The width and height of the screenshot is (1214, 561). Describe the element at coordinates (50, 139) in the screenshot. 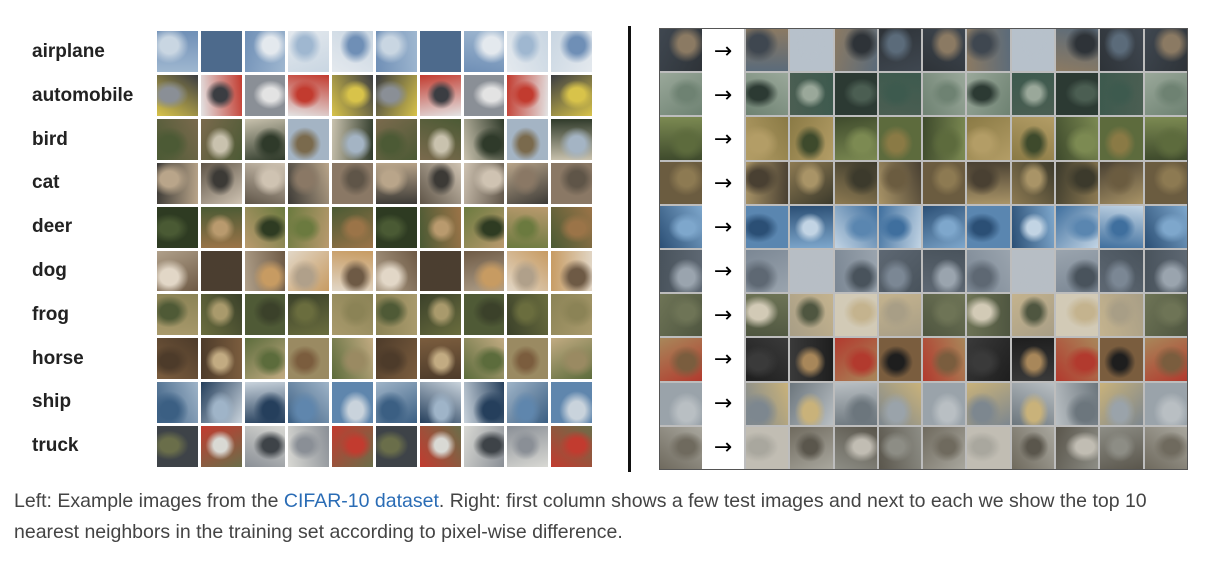

I see `class-label-bird: bird` at that location.